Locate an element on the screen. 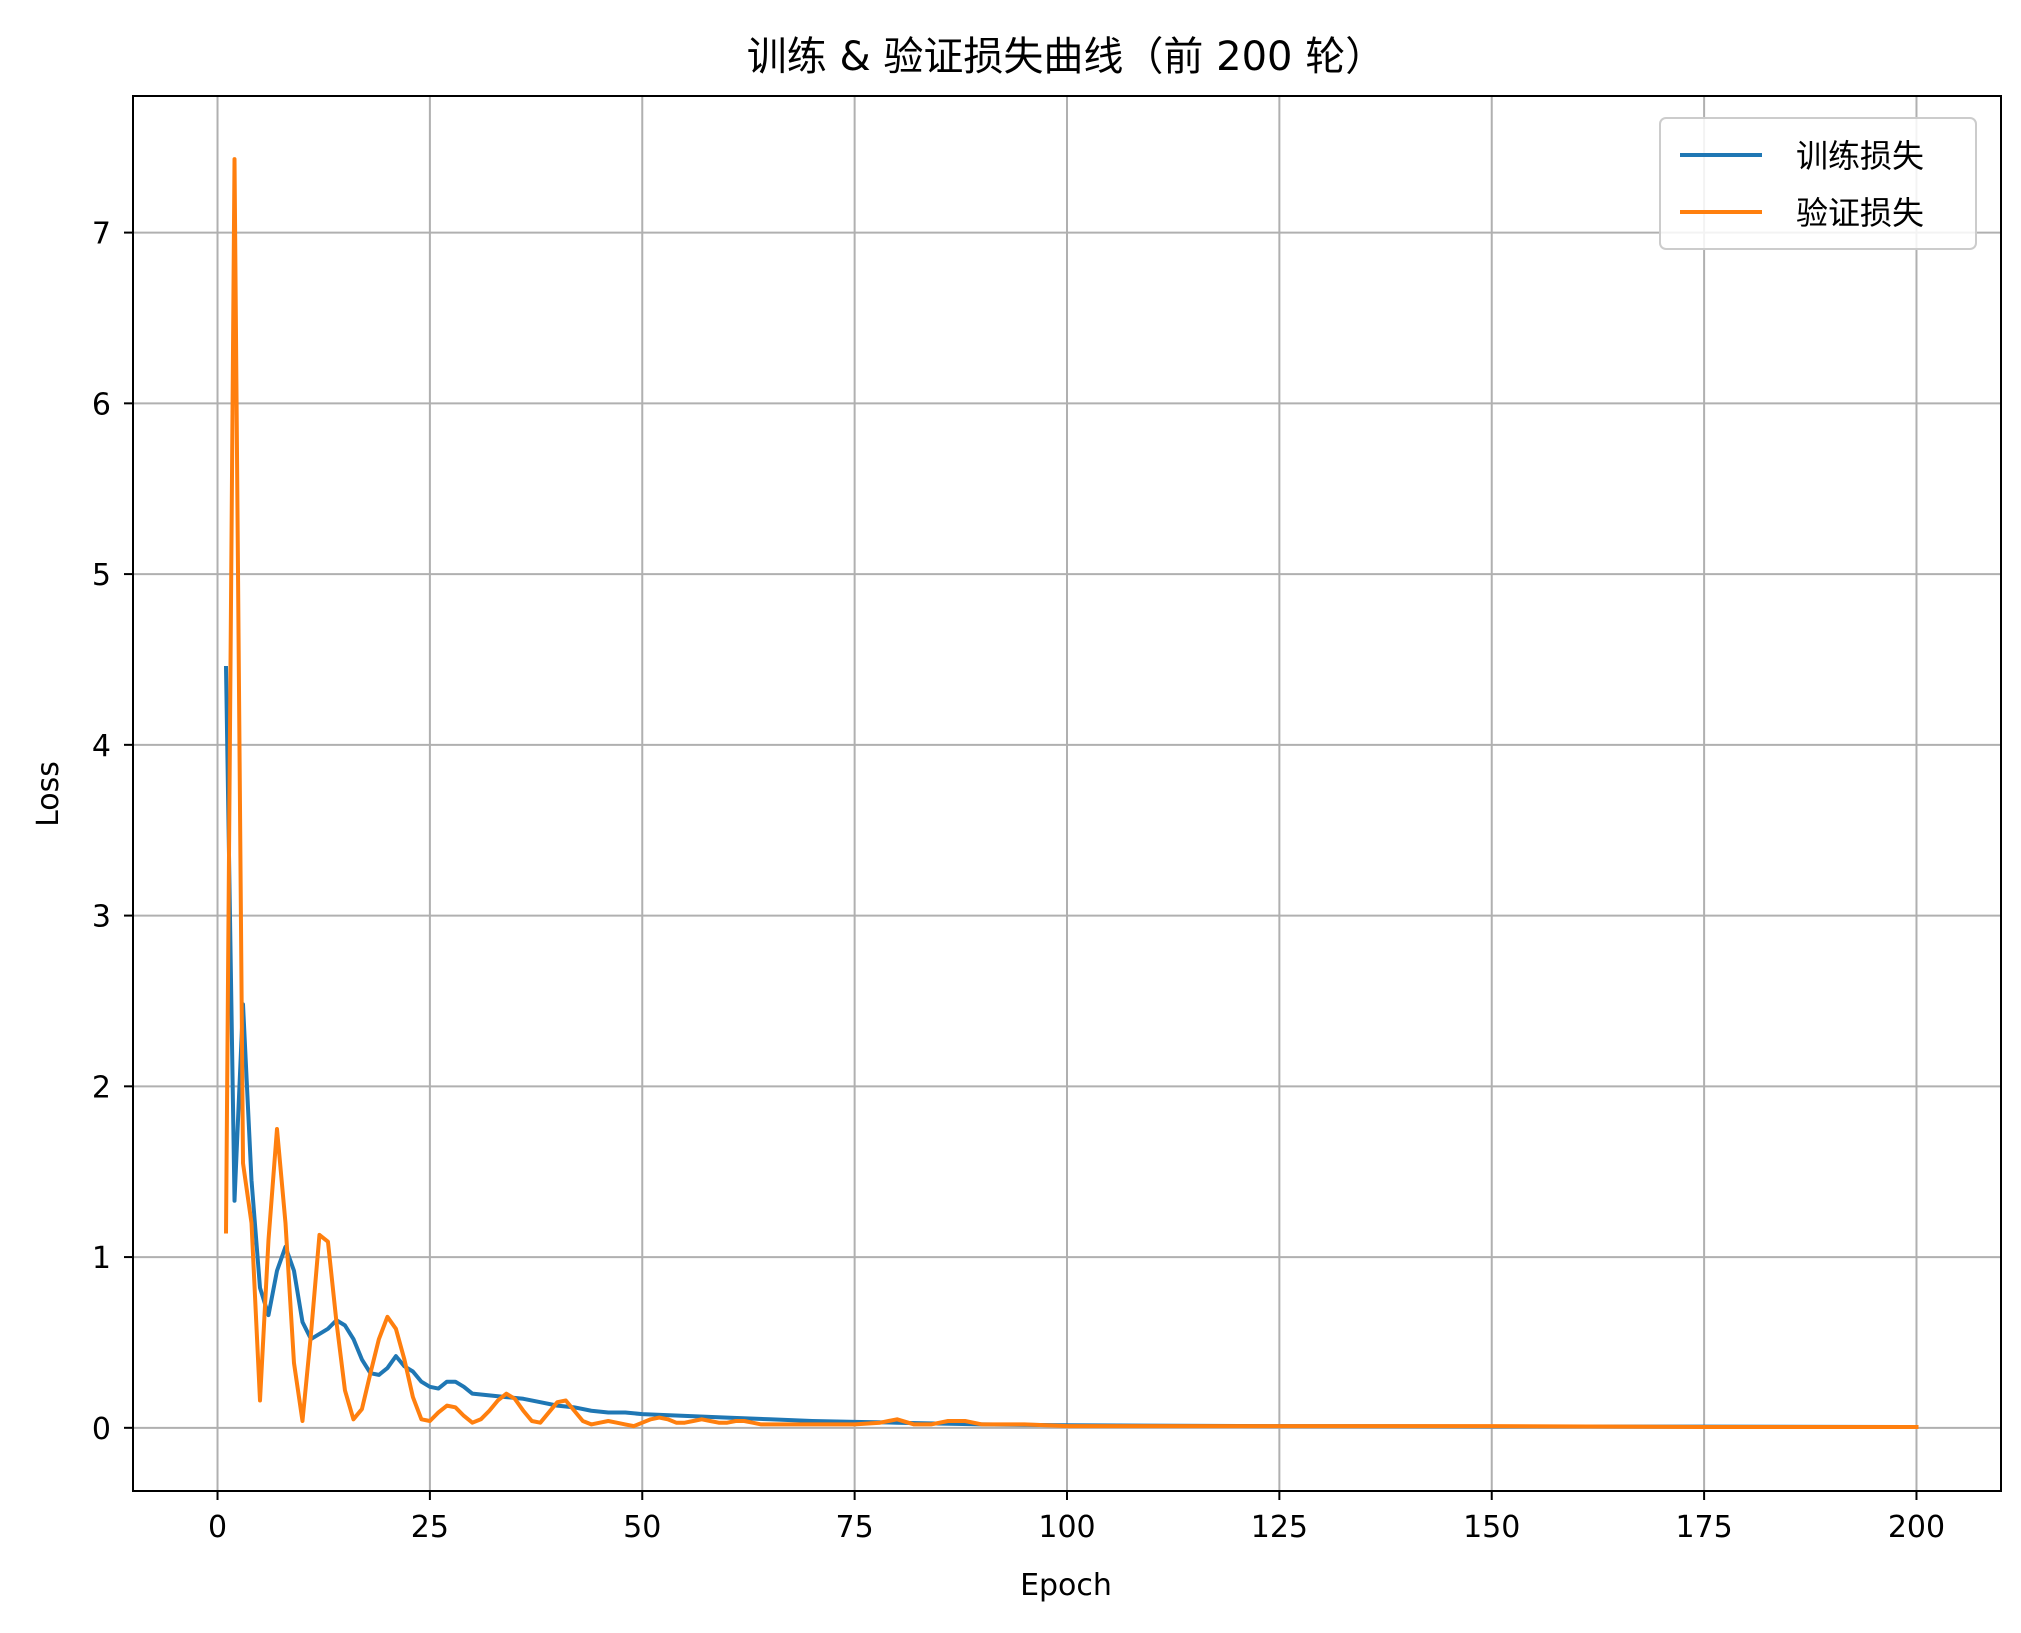 This screenshot has height=1633, width=2021. legend-box is located at coordinates (1818, 183).